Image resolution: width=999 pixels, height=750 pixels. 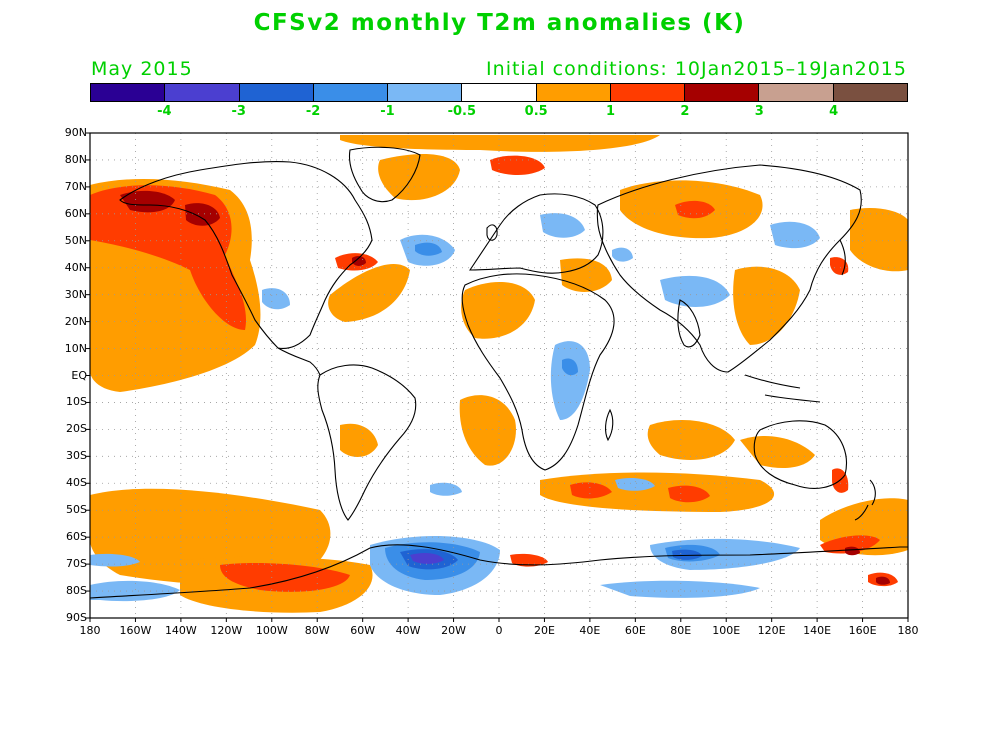 What do you see at coordinates (75, 294) in the screenshot?
I see `latitude-label: 30N` at bounding box center [75, 294].